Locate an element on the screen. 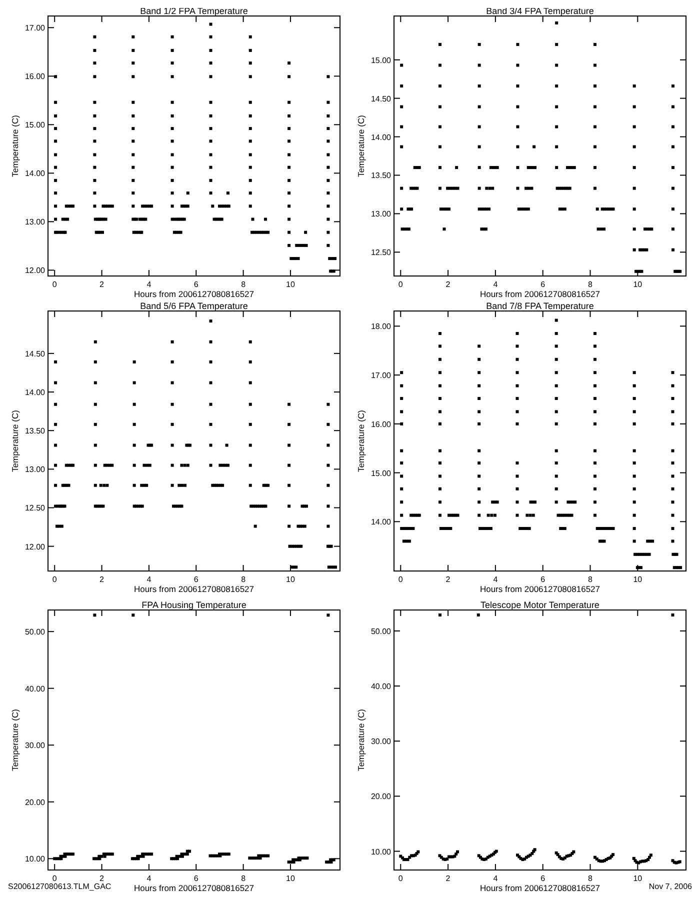 The width and height of the screenshot is (700, 900). y-tick-label: 18.00 is located at coordinates (381, 327).